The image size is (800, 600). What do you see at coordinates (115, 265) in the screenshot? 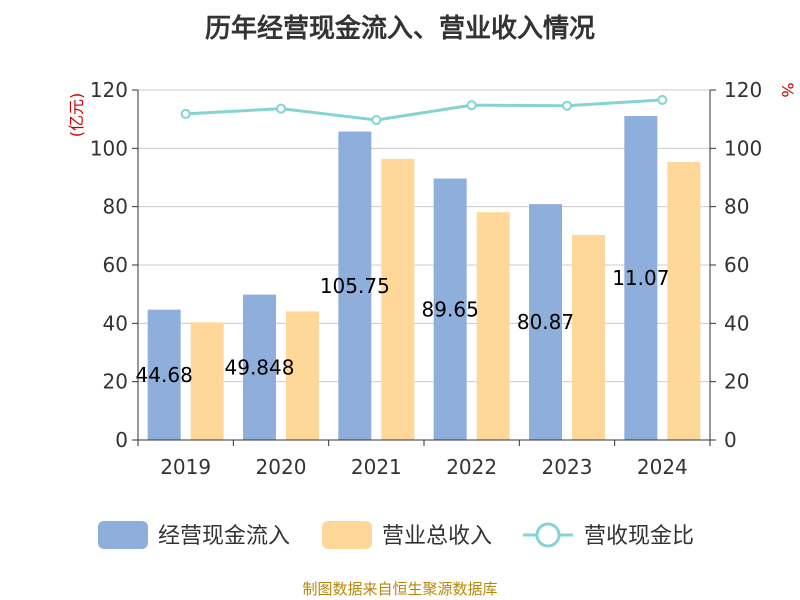
I see `left-tick-label: 60` at bounding box center [115, 265].